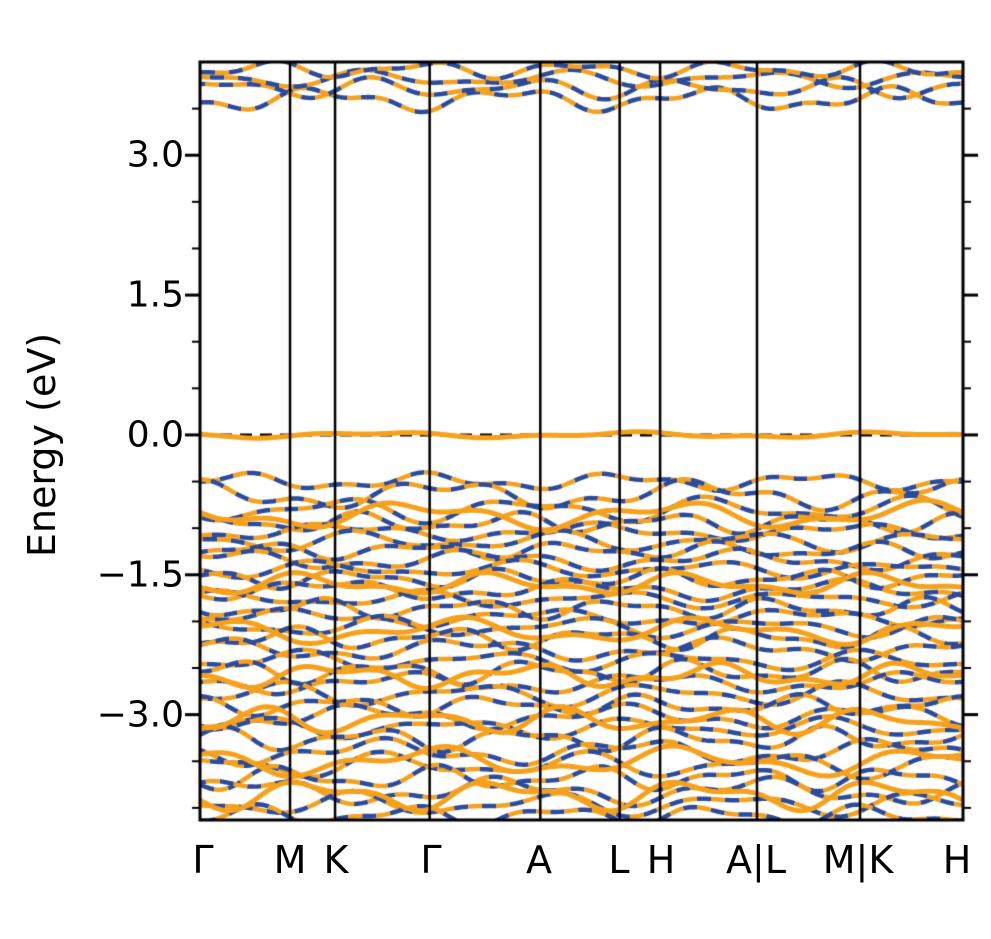  Describe the element at coordinates (155, 435) in the screenshot. I see `y-tick-label: 0.0` at that location.